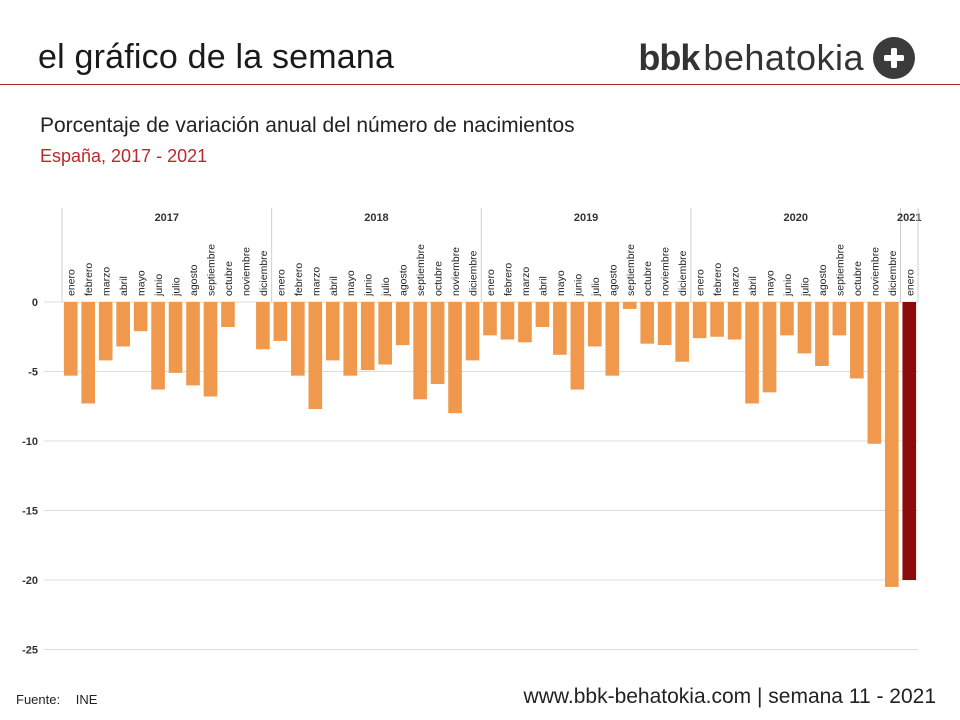  Describe the element at coordinates (376, 218) in the screenshot. I see `year-label: 2018` at that location.